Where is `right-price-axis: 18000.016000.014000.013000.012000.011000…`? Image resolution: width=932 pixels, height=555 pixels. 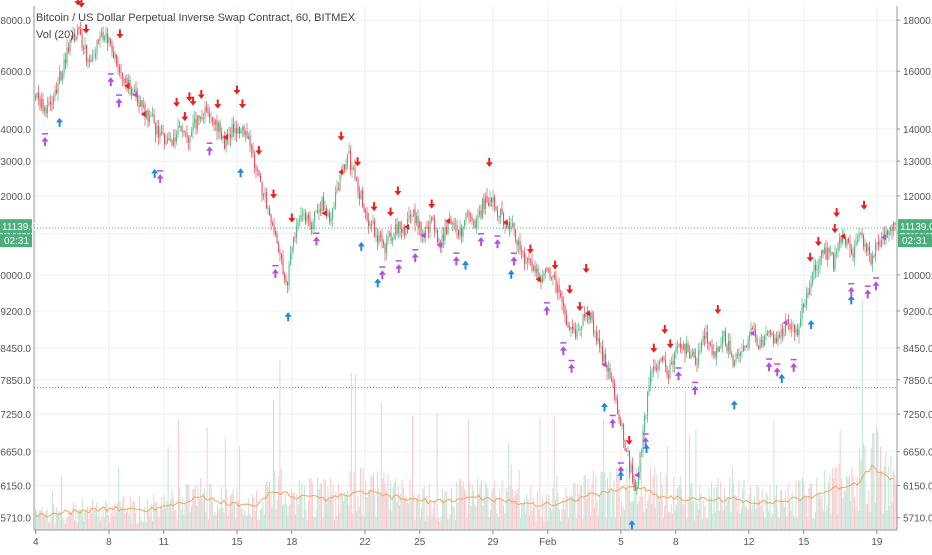
right-price-axis: 18000.016000.014000.013000.012000.011000… is located at coordinates (914, 268).